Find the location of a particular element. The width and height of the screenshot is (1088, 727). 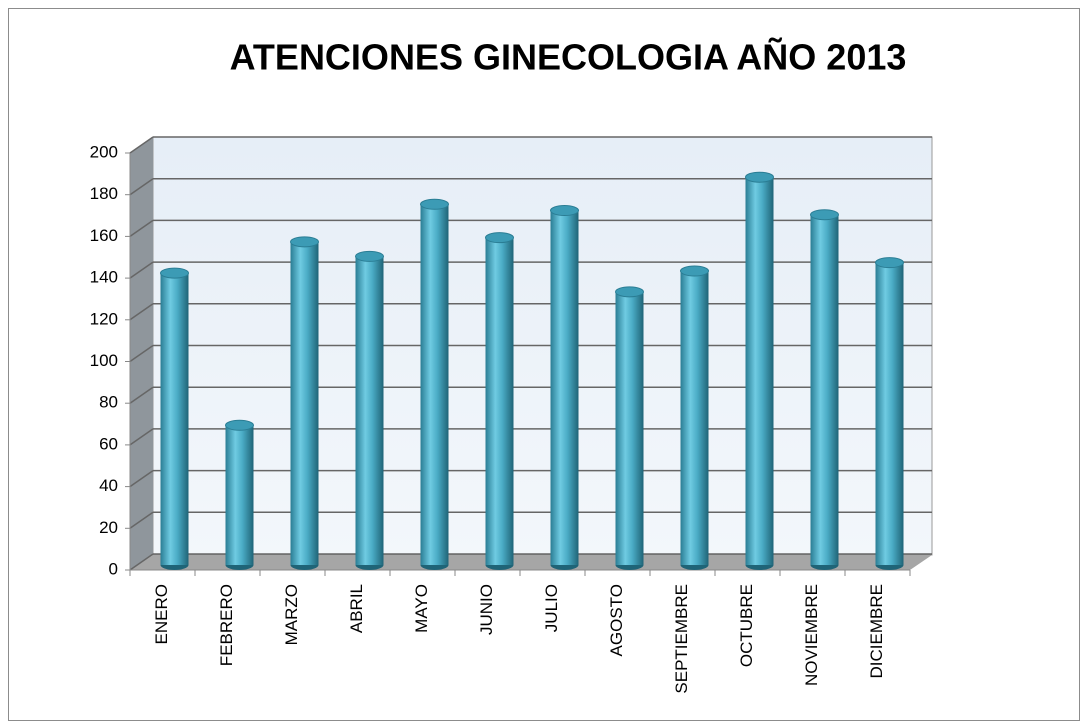

x-tick-label: NOVIEMBRE is located at coordinates (811, 635).